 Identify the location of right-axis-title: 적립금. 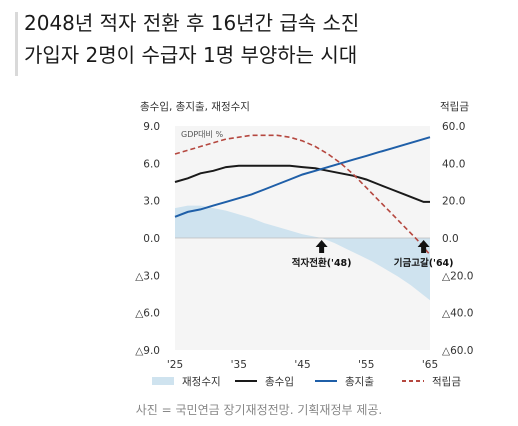
(454, 106).